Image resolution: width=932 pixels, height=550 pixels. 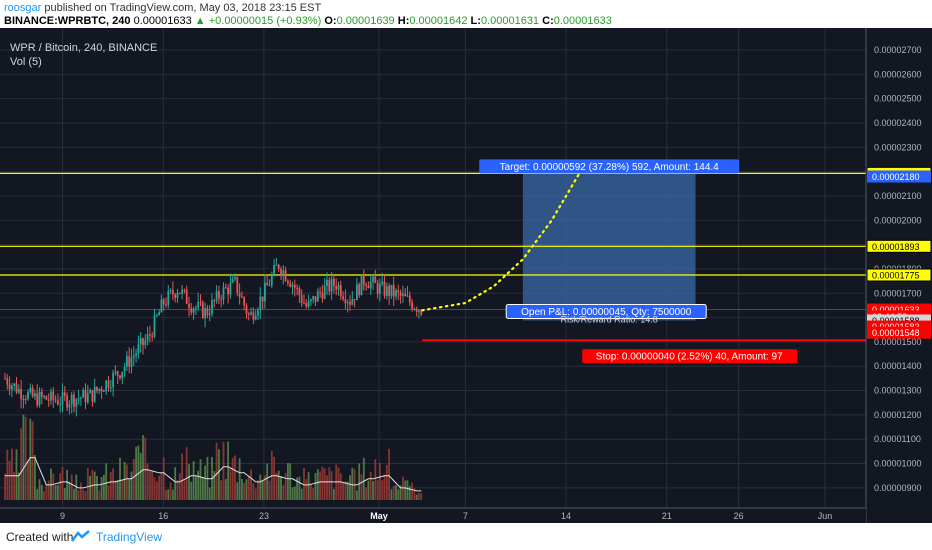 What do you see at coordinates (606, 311) in the screenshot?
I see `pnl-label-box` at bounding box center [606, 311].